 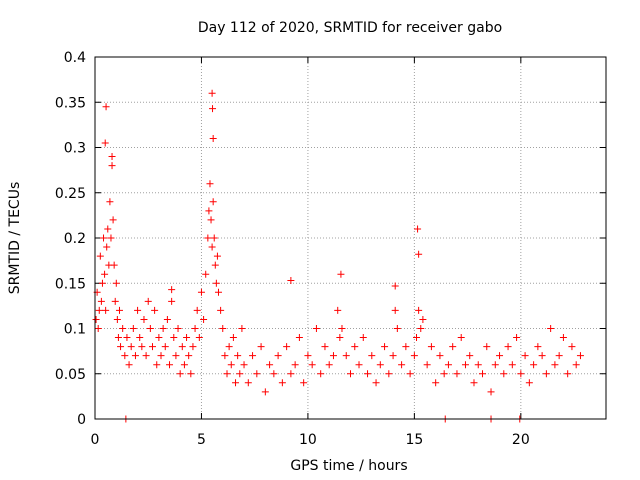 What do you see at coordinates (308, 440) in the screenshot?
I see `x-tick-label: 10` at bounding box center [308, 440].